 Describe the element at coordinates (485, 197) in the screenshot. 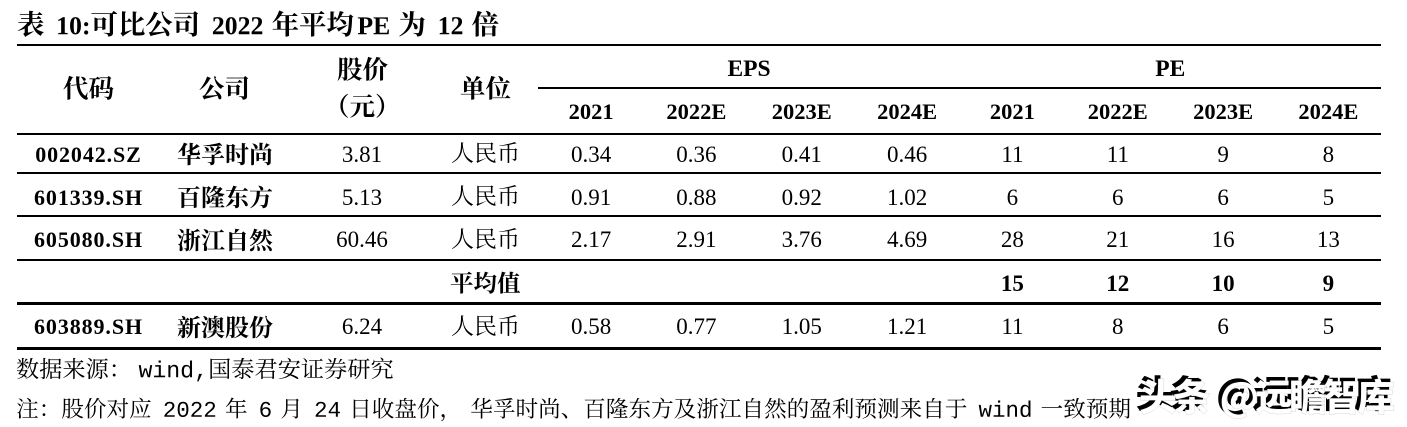

I see `row-1-unit` at that location.